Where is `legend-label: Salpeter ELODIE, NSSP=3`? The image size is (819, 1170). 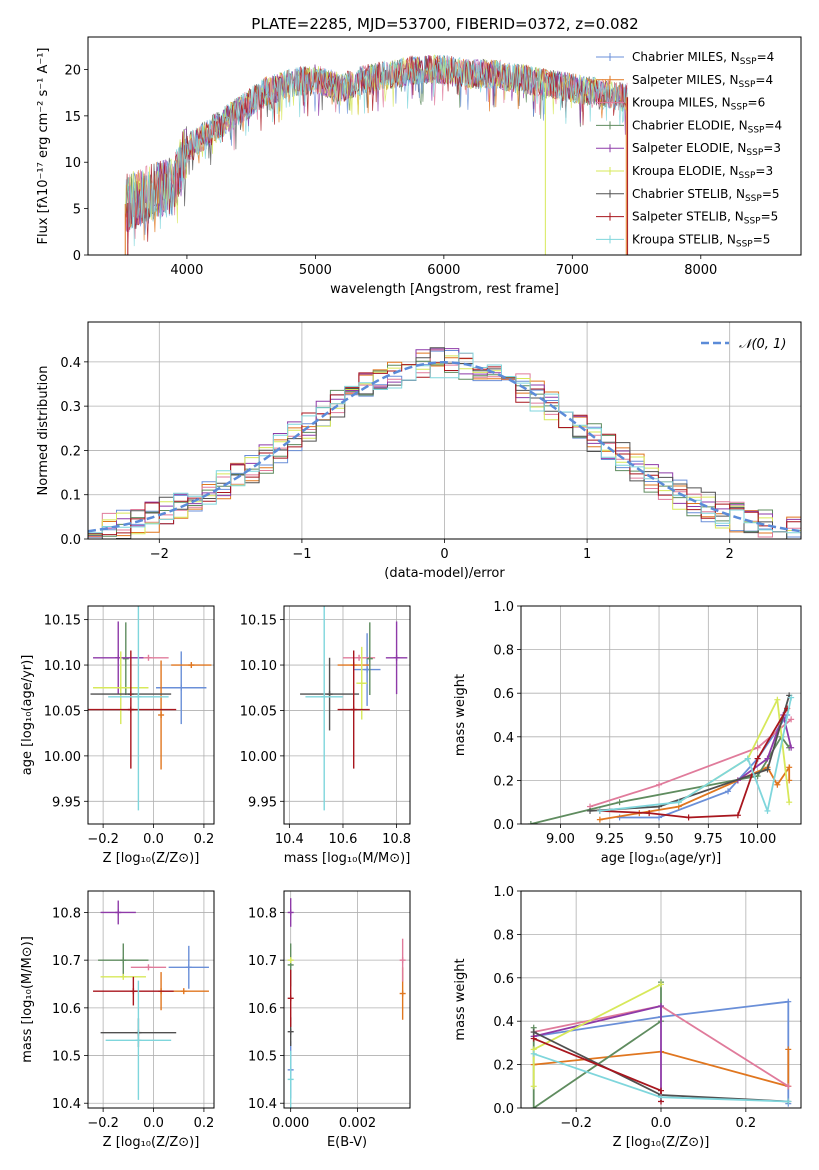
legend-label: Salpeter ELODIE, NSSP=3 is located at coordinates (706, 149).